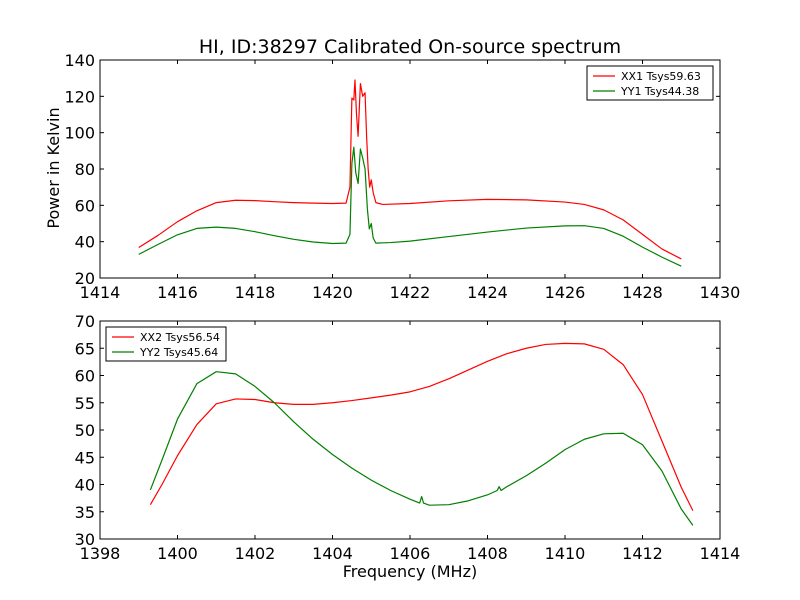 The image size is (800, 600). Describe the element at coordinates (53, 167) in the screenshot. I see `y-axis-label-top: Power in Kelvin` at that location.